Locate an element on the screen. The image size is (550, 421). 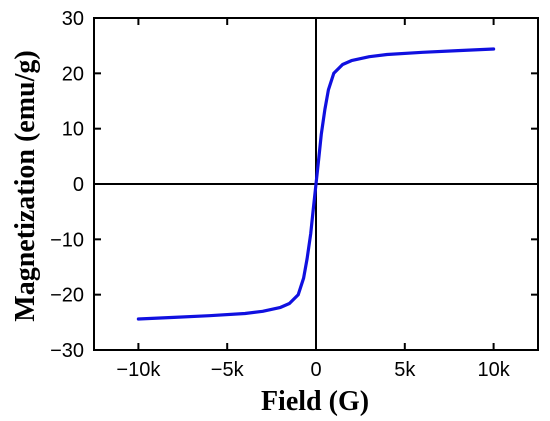
y-tick-label: 30 is located at coordinates (73, 19).